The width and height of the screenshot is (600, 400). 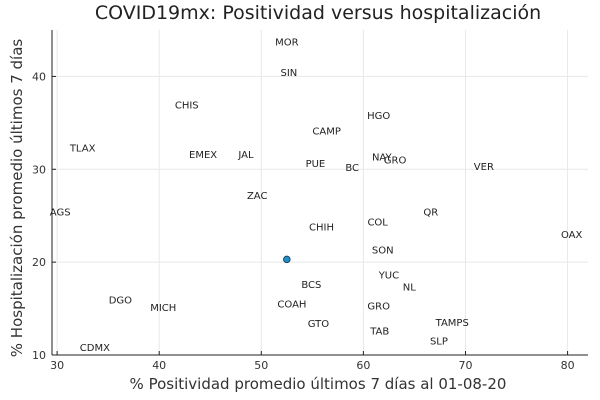 What do you see at coordinates (316, 164) in the screenshot?
I see `point-label-pue: PUE` at bounding box center [316, 164].